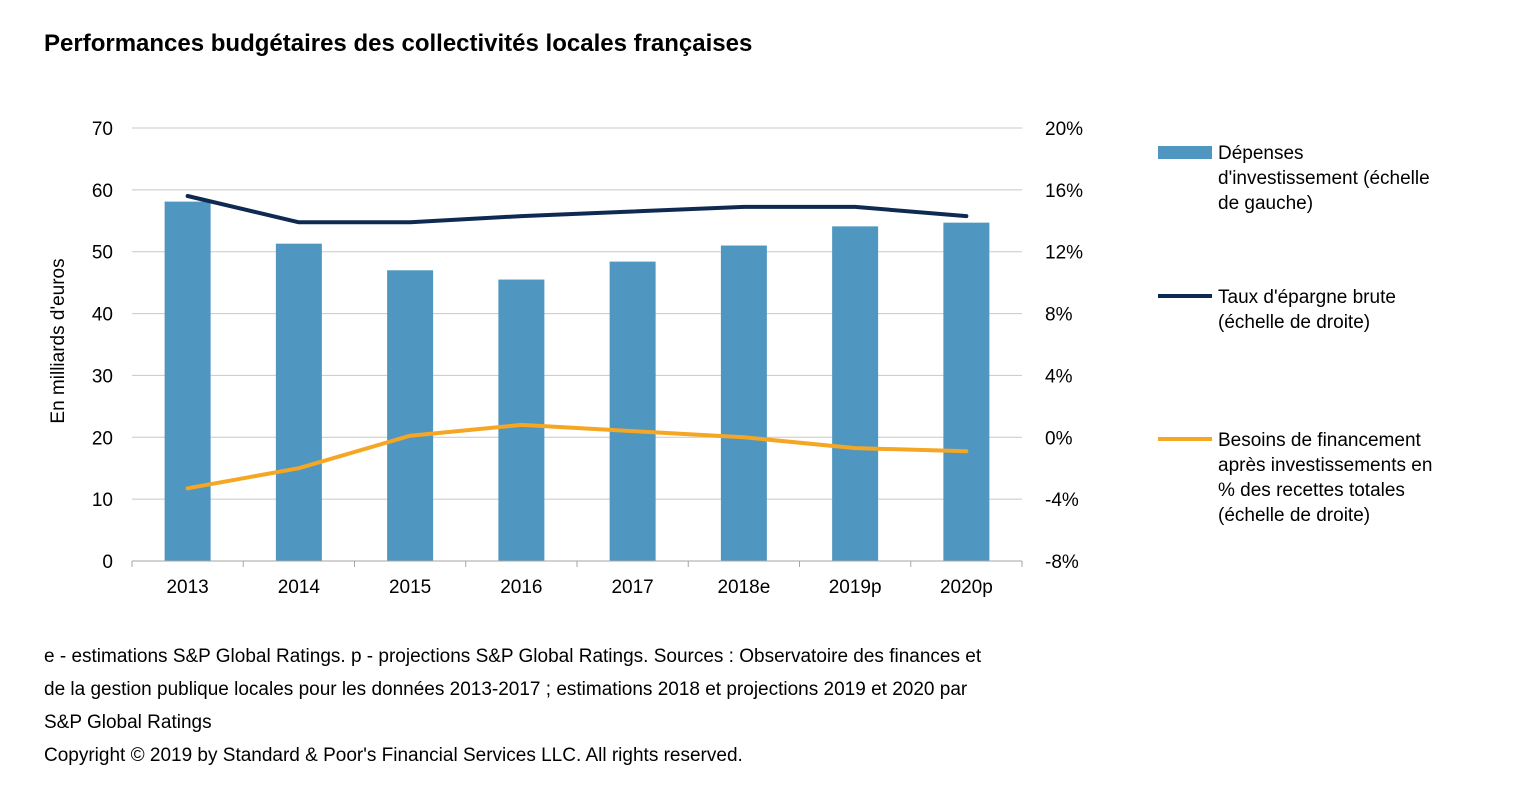  What do you see at coordinates (632, 587) in the screenshot?
I see `x-tick-label: 2017` at bounding box center [632, 587].